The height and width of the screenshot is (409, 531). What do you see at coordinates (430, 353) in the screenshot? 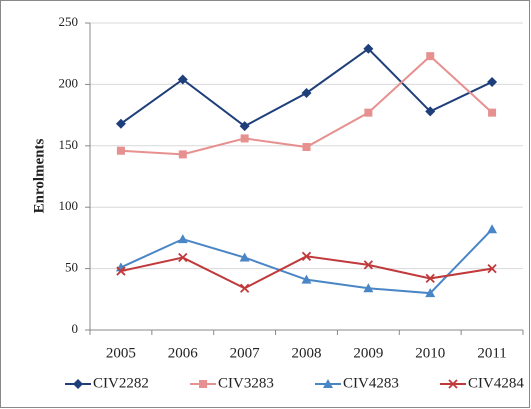
I see `x-tick-label: 2010` at bounding box center [430, 353].